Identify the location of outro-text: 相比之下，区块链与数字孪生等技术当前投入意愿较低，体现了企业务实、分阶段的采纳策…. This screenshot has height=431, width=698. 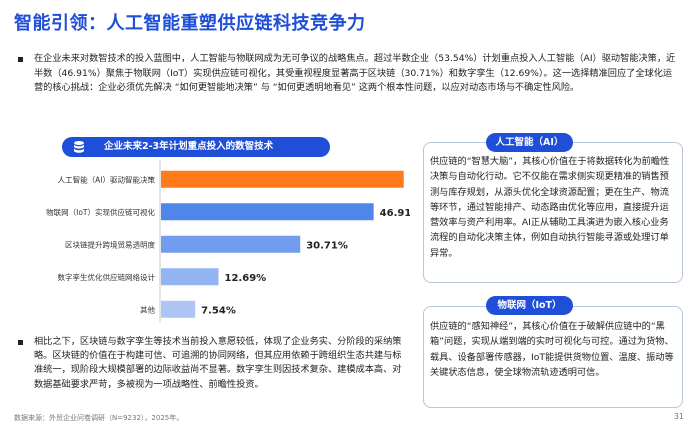
(218, 363).